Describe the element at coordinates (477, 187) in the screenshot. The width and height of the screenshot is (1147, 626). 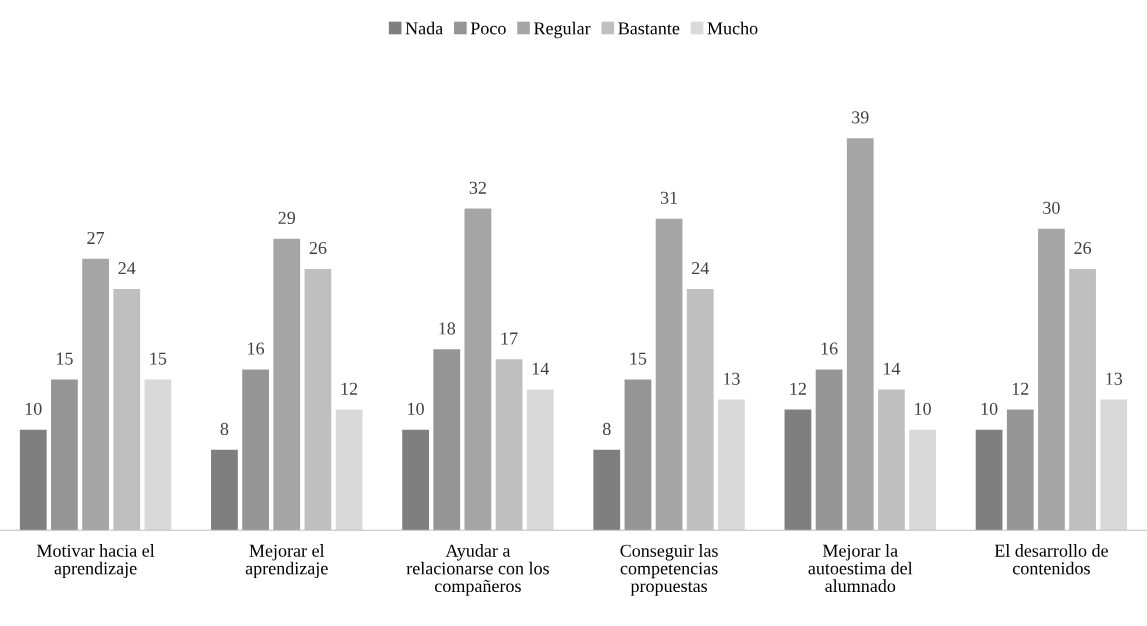
I see `data-label: 32` at that location.